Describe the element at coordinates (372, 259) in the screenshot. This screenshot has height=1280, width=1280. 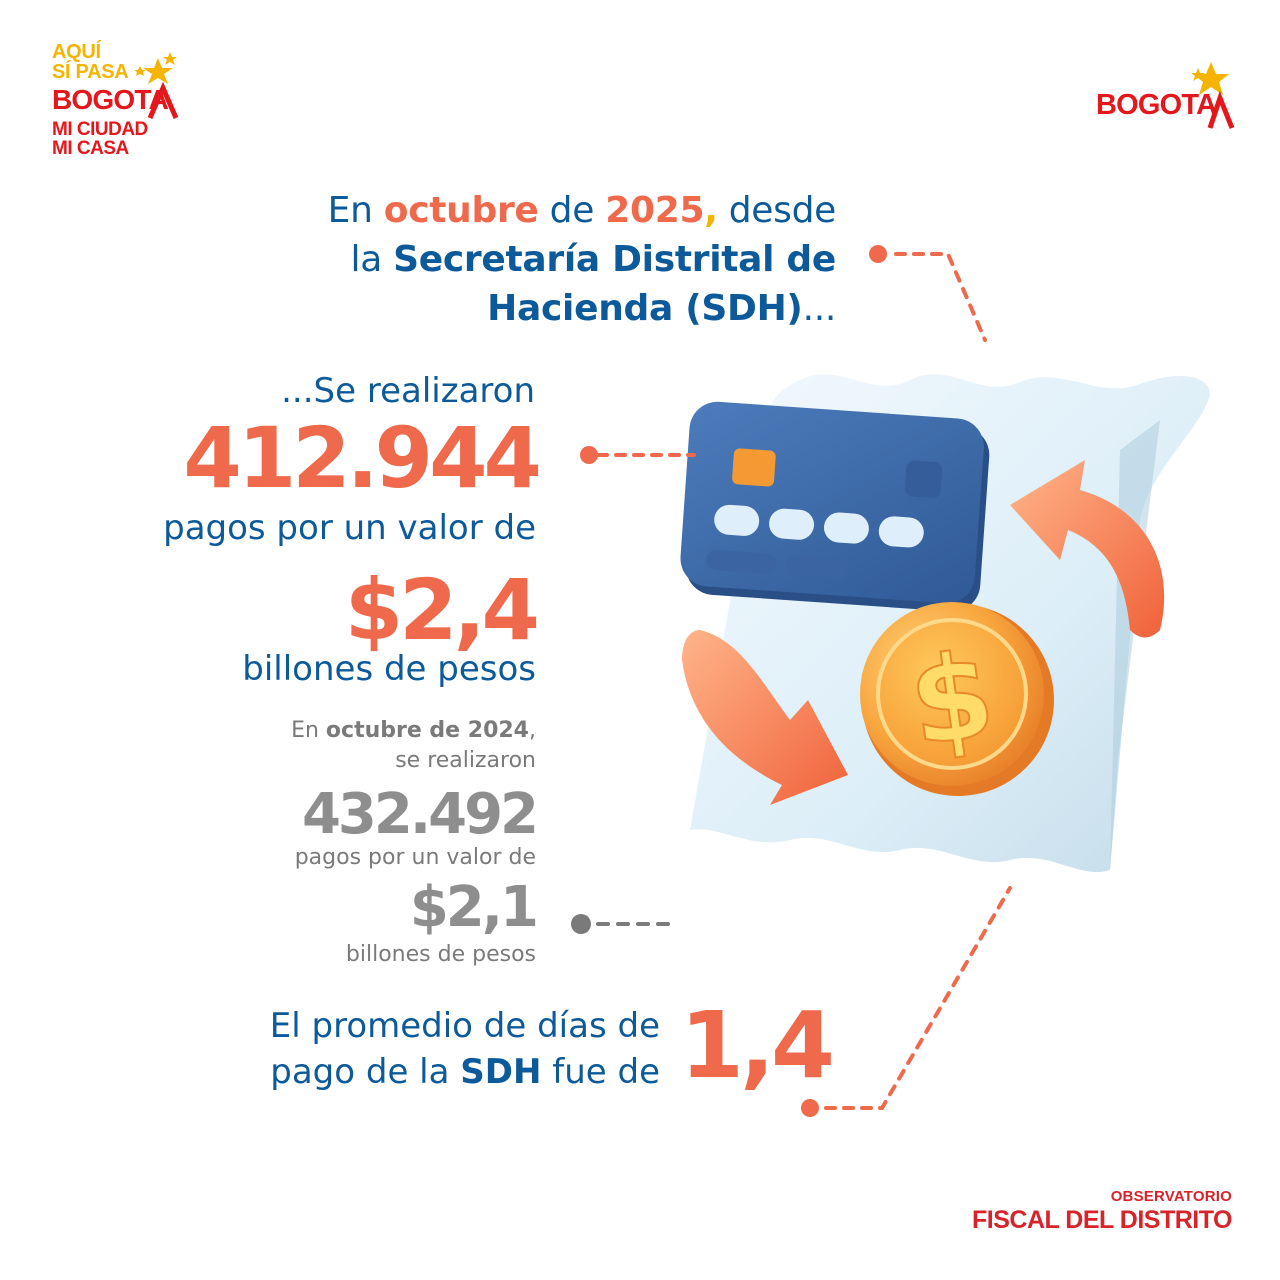
I see `intro-text-part: la` at that location.